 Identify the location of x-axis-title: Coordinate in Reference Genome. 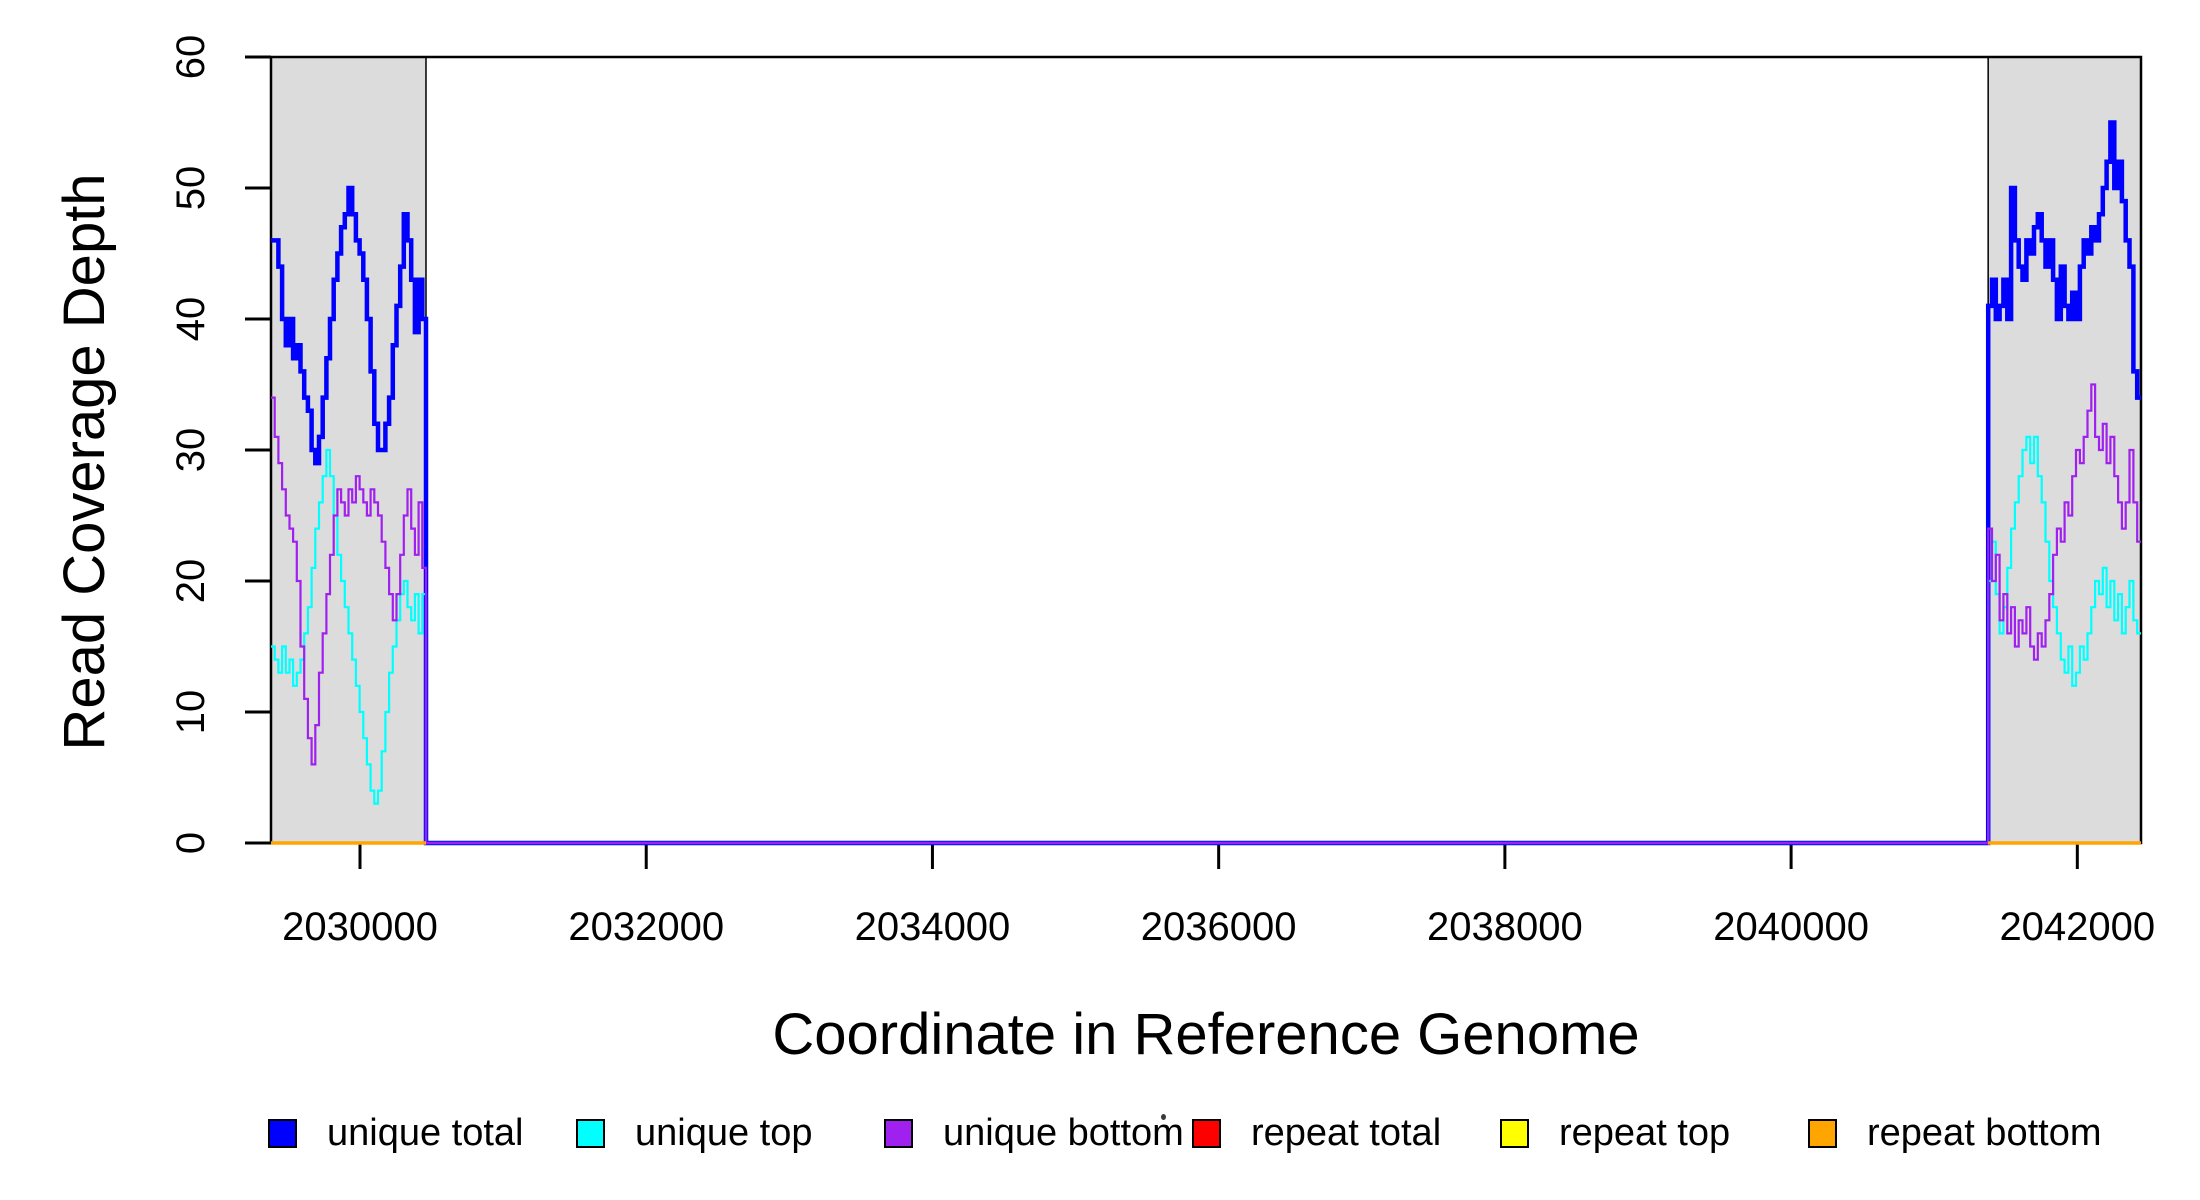
(1206, 1034).